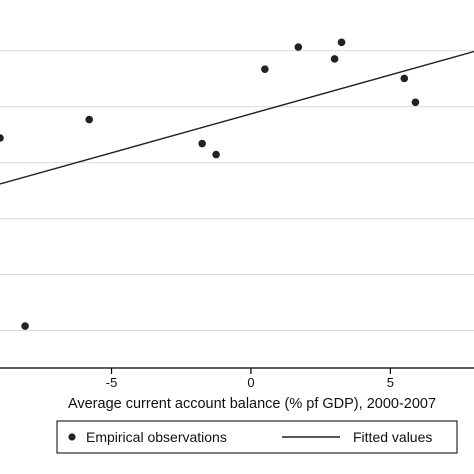 Image resolution: width=474 pixels, height=474 pixels. I want to click on legend-marker-observations, so click(72, 437).